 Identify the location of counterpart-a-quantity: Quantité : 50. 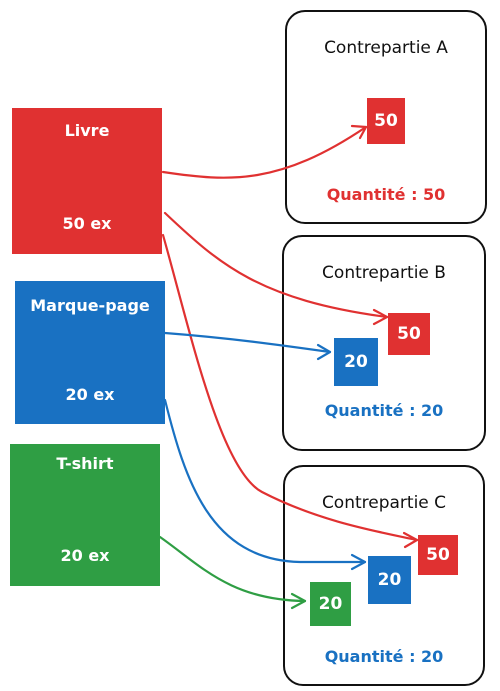
(386, 194).